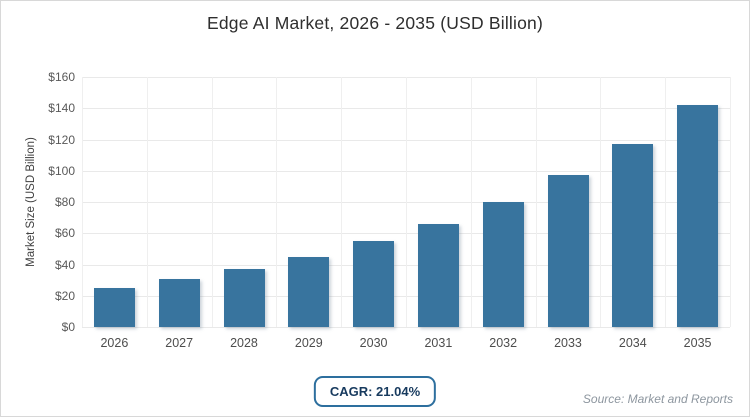  I want to click on bar-2030, so click(374, 284).